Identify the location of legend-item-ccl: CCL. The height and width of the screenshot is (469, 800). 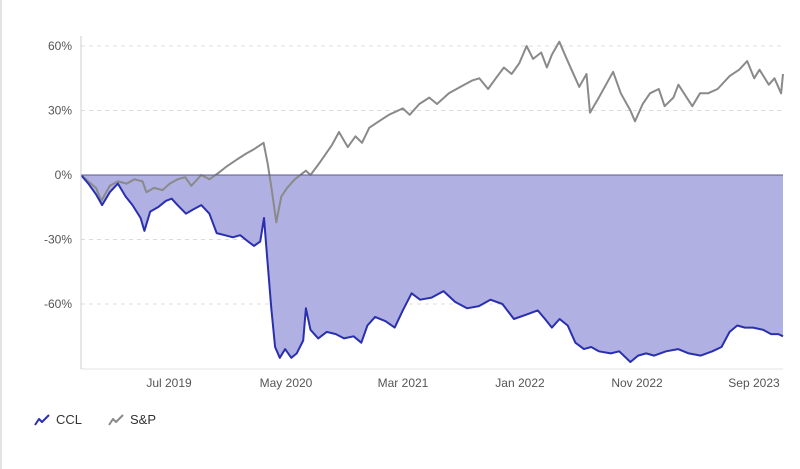
(58, 419).